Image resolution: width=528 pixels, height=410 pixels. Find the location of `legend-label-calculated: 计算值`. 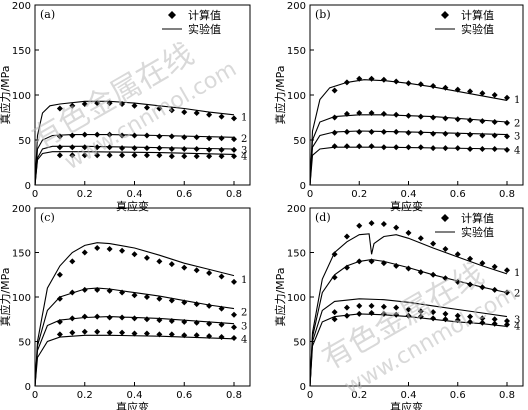

legend-label-calculated: 计算值 is located at coordinates (477, 15).